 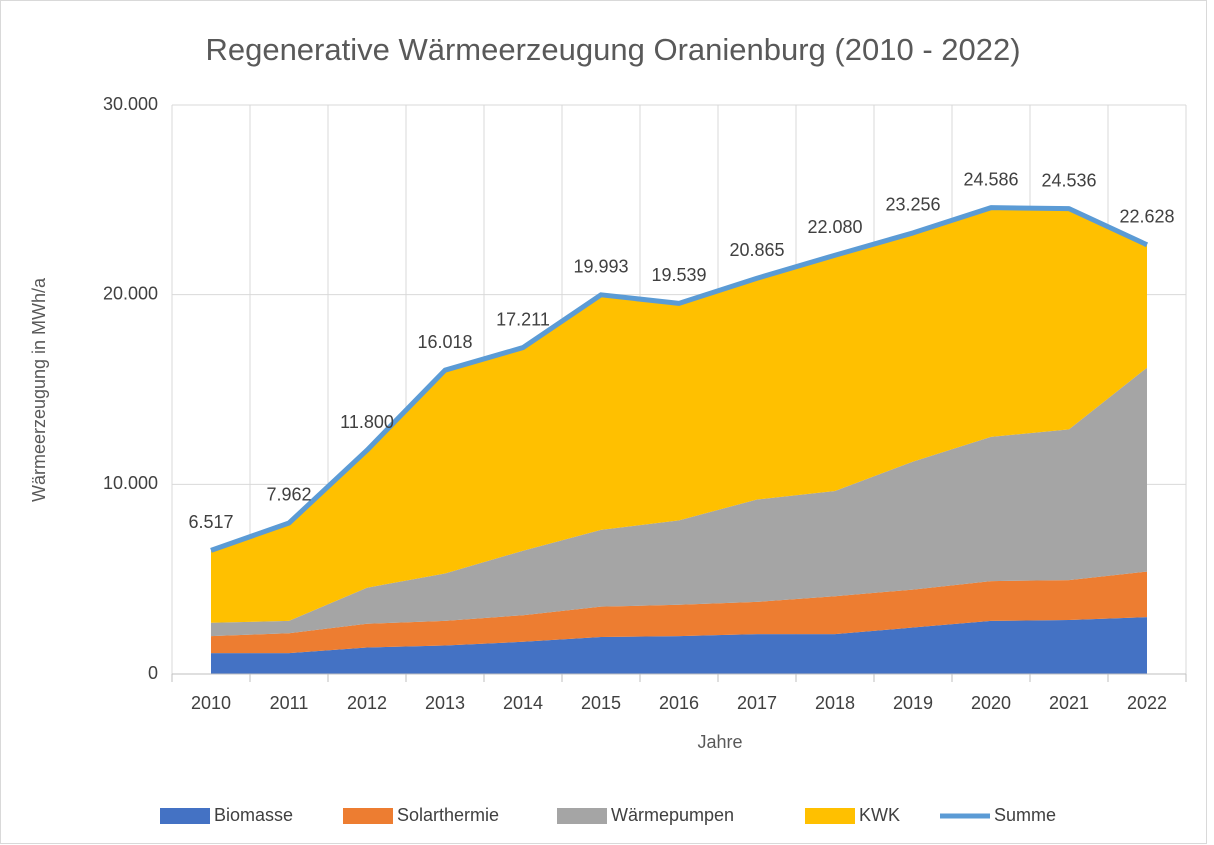 I want to click on x-tick-label: 2019, so click(x=913, y=703).